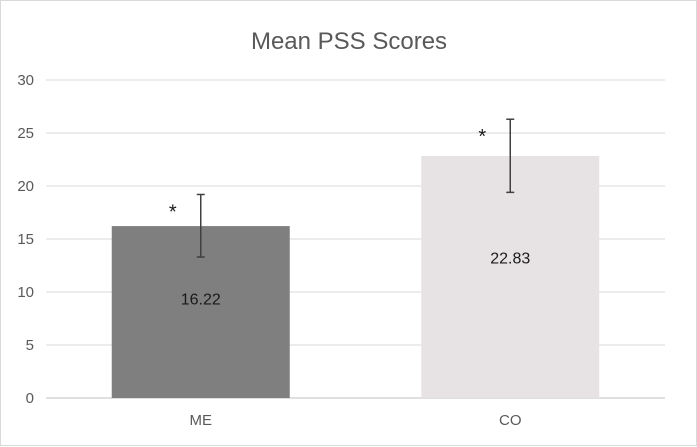 This screenshot has width=697, height=447. Describe the element at coordinates (201, 299) in the screenshot. I see `data-label: 16.22` at that location.